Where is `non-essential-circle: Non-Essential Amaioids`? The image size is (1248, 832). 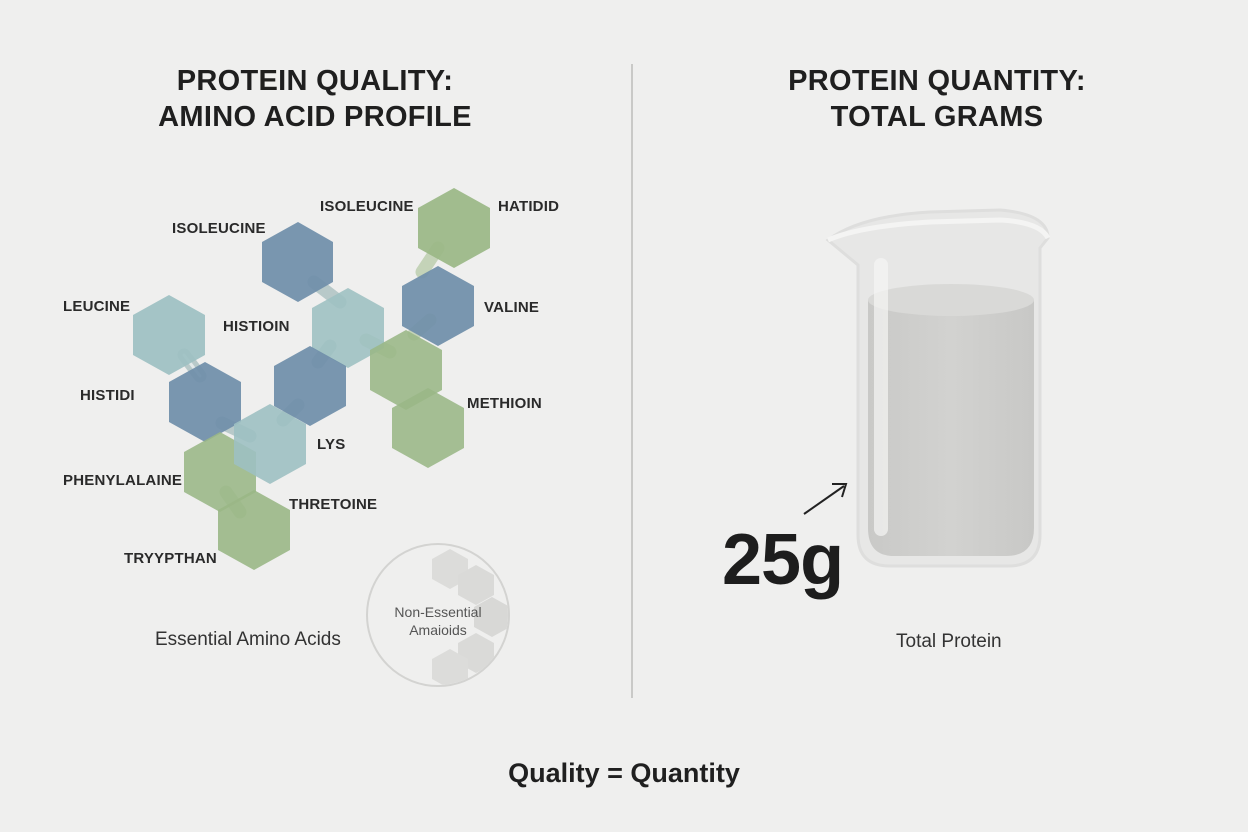
non-essential-circle: Non-Essential Amaioids is located at coordinates (438, 615).